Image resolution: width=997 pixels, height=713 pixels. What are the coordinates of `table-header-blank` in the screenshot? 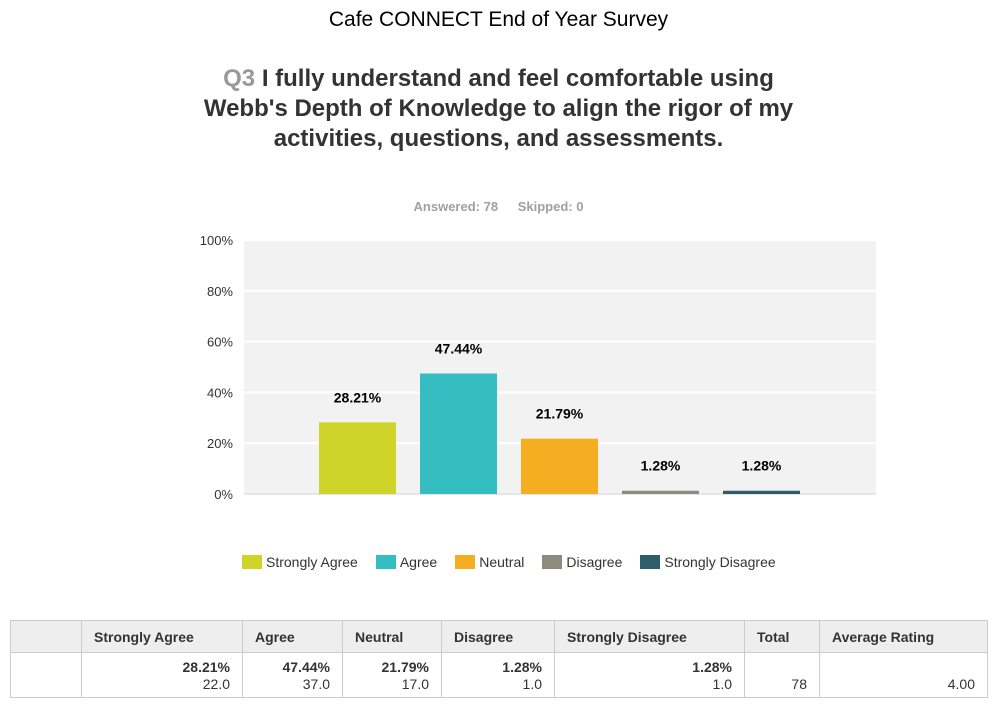 It's located at (46, 636).